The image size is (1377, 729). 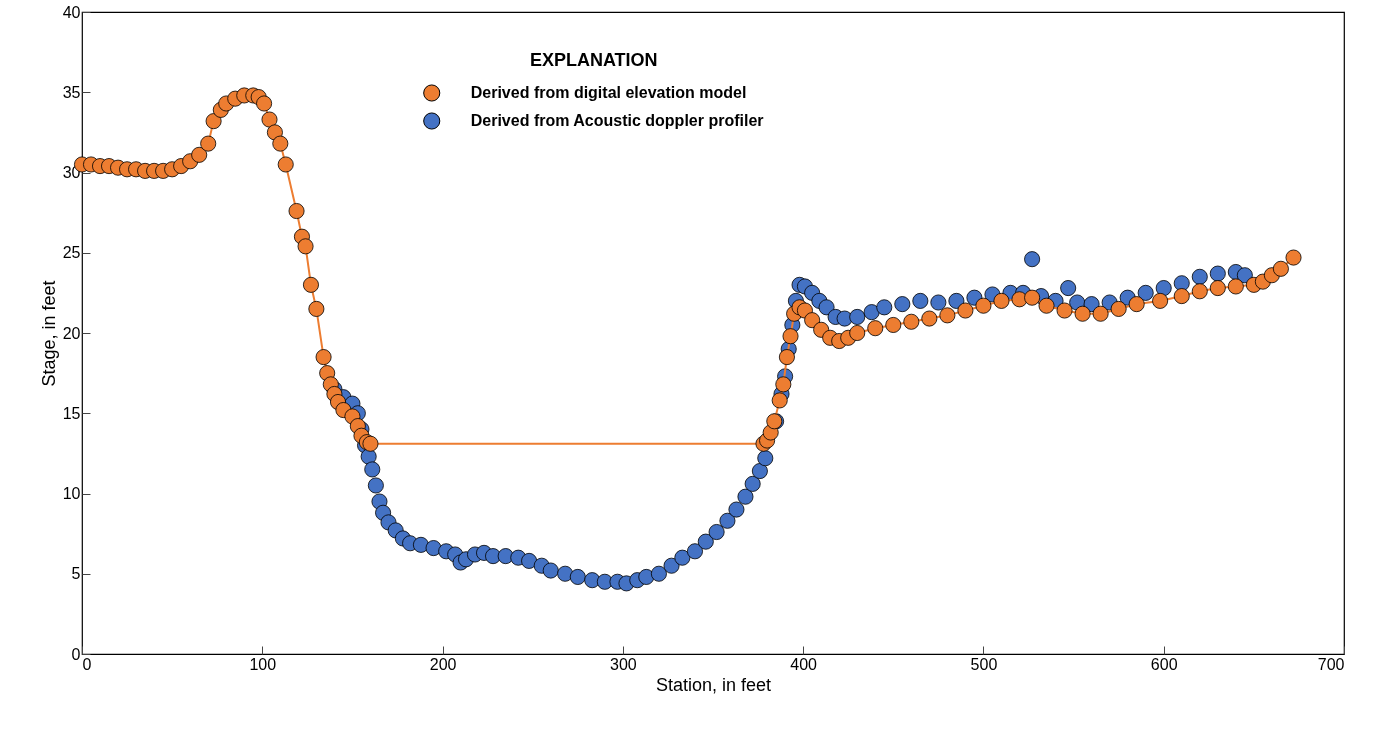 What do you see at coordinates (713, 684) in the screenshot?
I see `x-axis-title: Station, in feet` at bounding box center [713, 684].